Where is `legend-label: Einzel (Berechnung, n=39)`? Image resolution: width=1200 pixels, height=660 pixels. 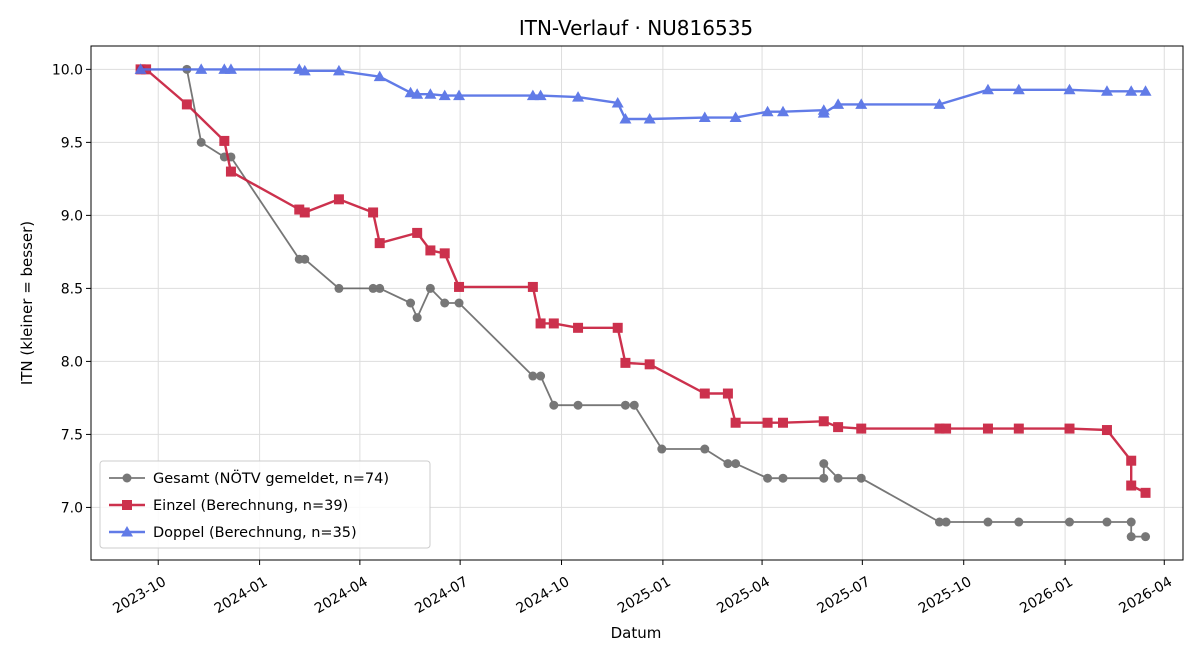 legend-label: Einzel (Berechnung, n=39) is located at coordinates (250, 506).